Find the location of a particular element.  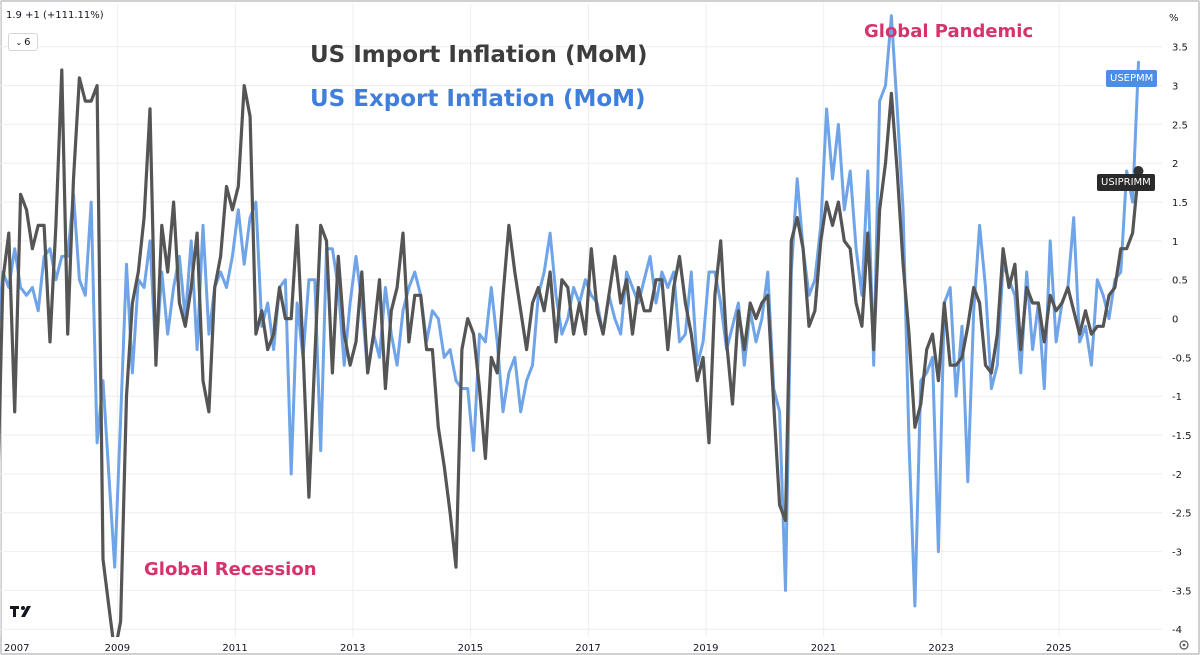

annotation-global-recession: Global Recession is located at coordinates (230, 569).